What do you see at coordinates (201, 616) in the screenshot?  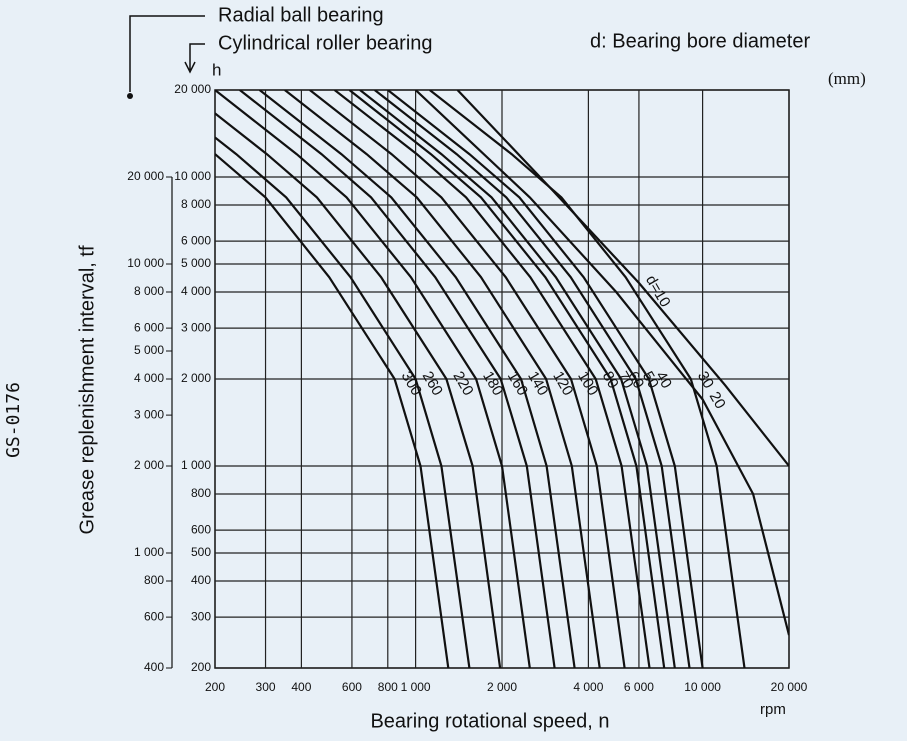 I see `y-tick-label: 300` at bounding box center [201, 616].